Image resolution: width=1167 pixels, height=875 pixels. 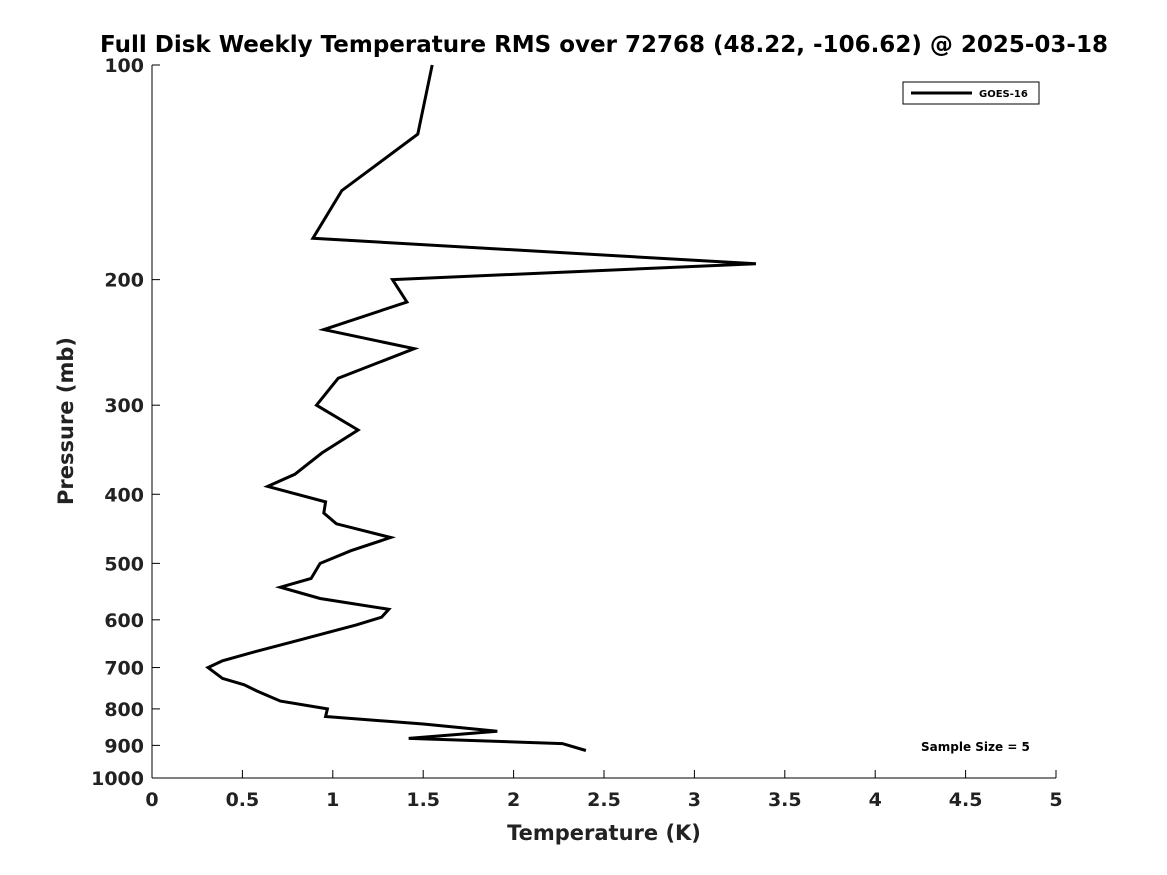 I want to click on y-tick-label: 800, so click(x=124, y=710).